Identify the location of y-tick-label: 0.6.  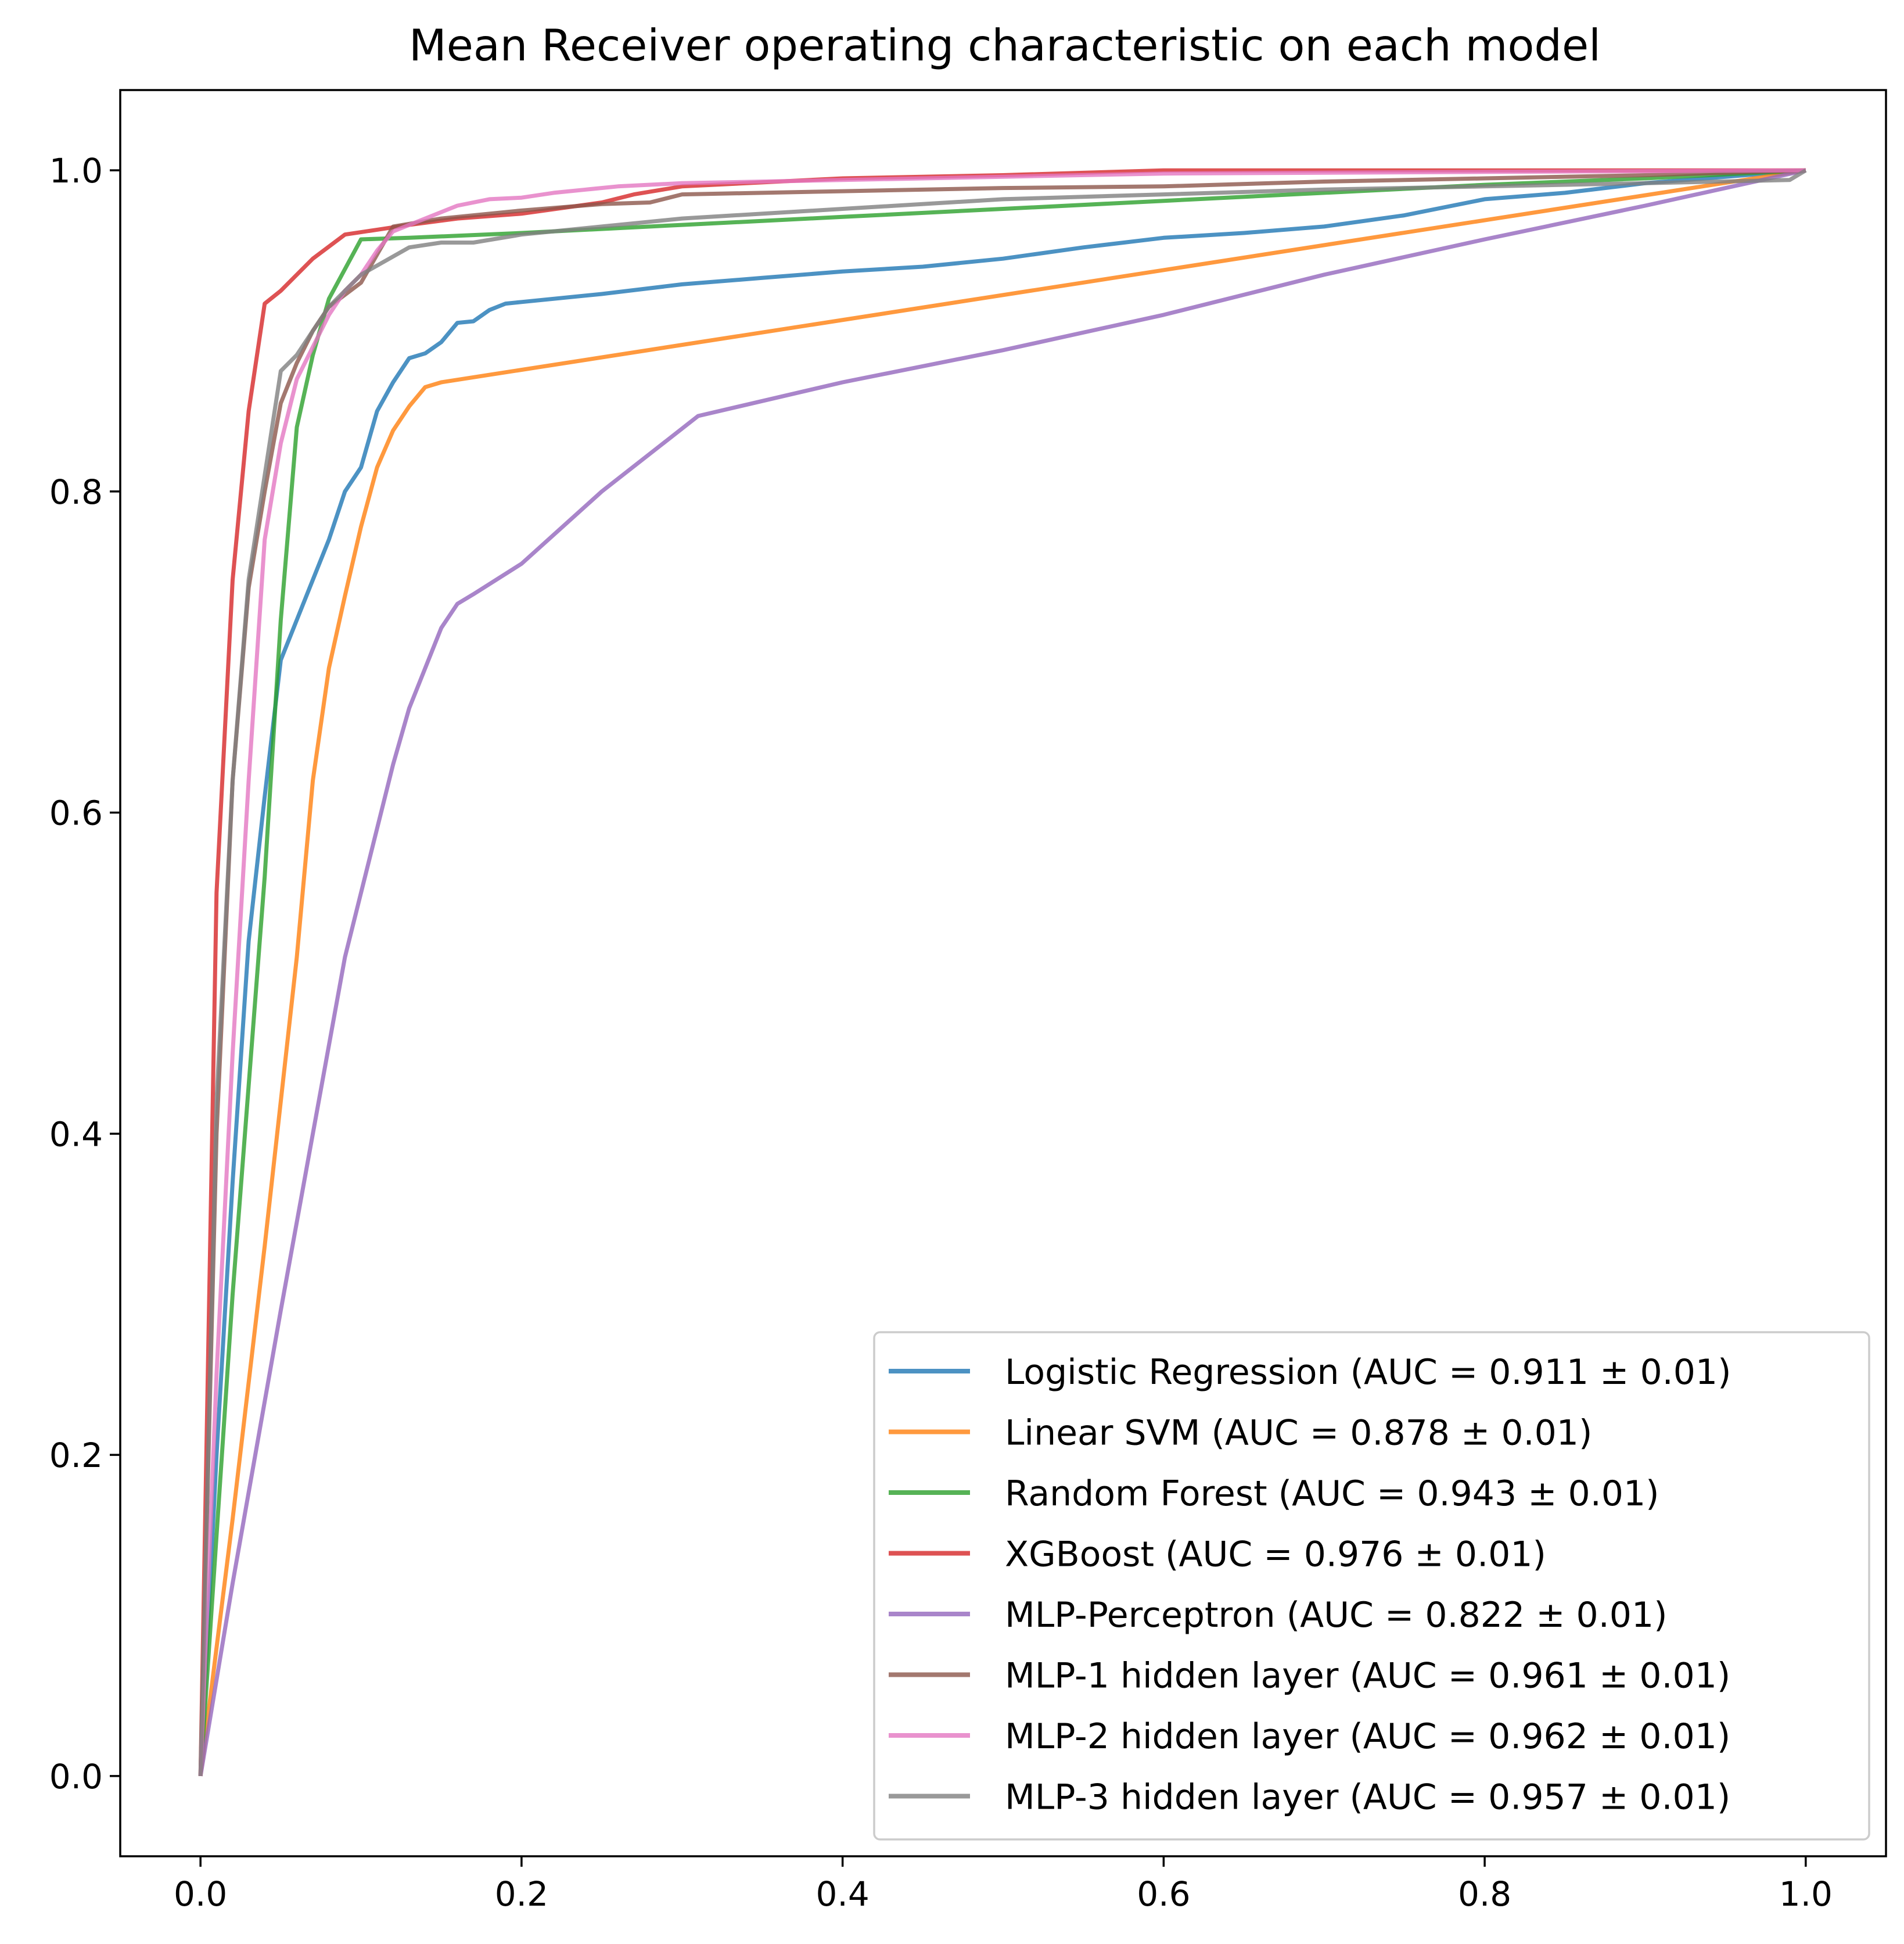
(76, 813).